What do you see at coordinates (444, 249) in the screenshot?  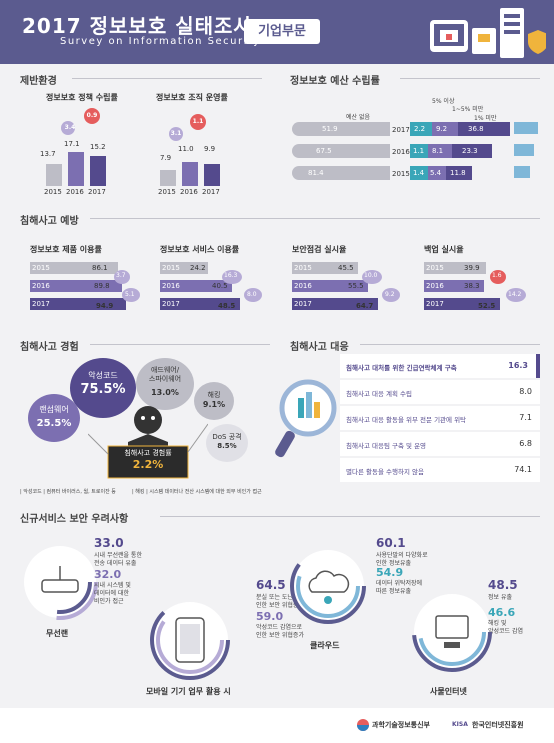 I see `prevention-title: 백업 실시율` at bounding box center [444, 249].